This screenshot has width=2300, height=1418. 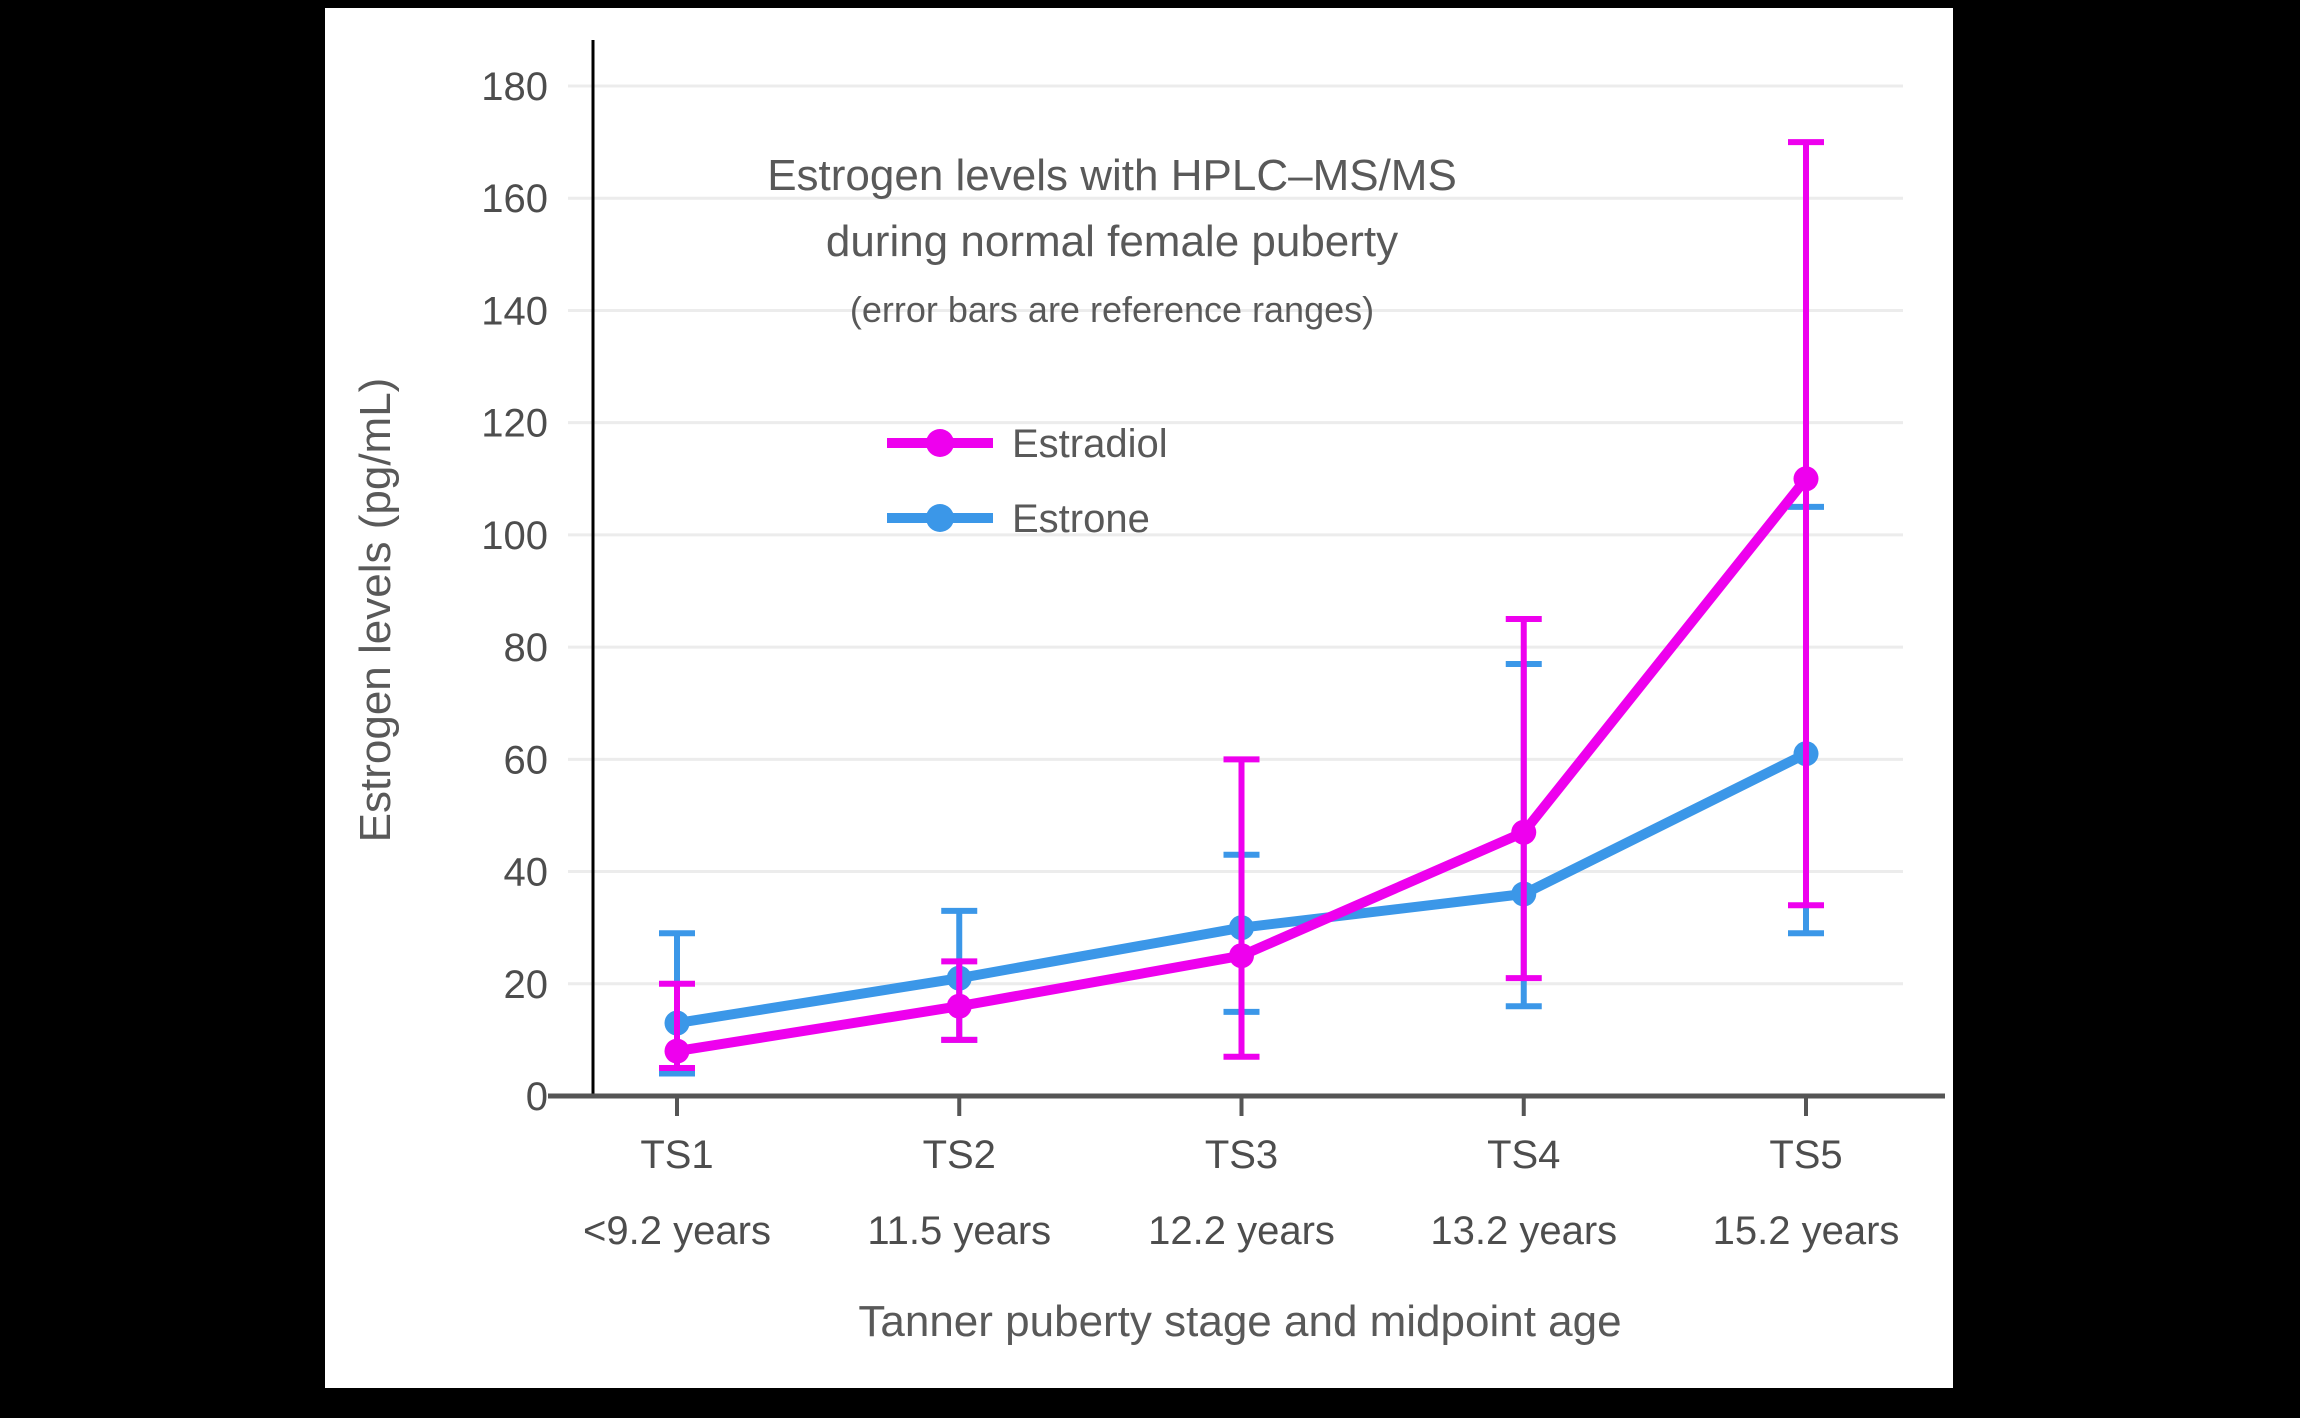 I want to click on chart-title-line1: Estrogen levels with HPLC–MS/MS, so click(x=1112, y=175).